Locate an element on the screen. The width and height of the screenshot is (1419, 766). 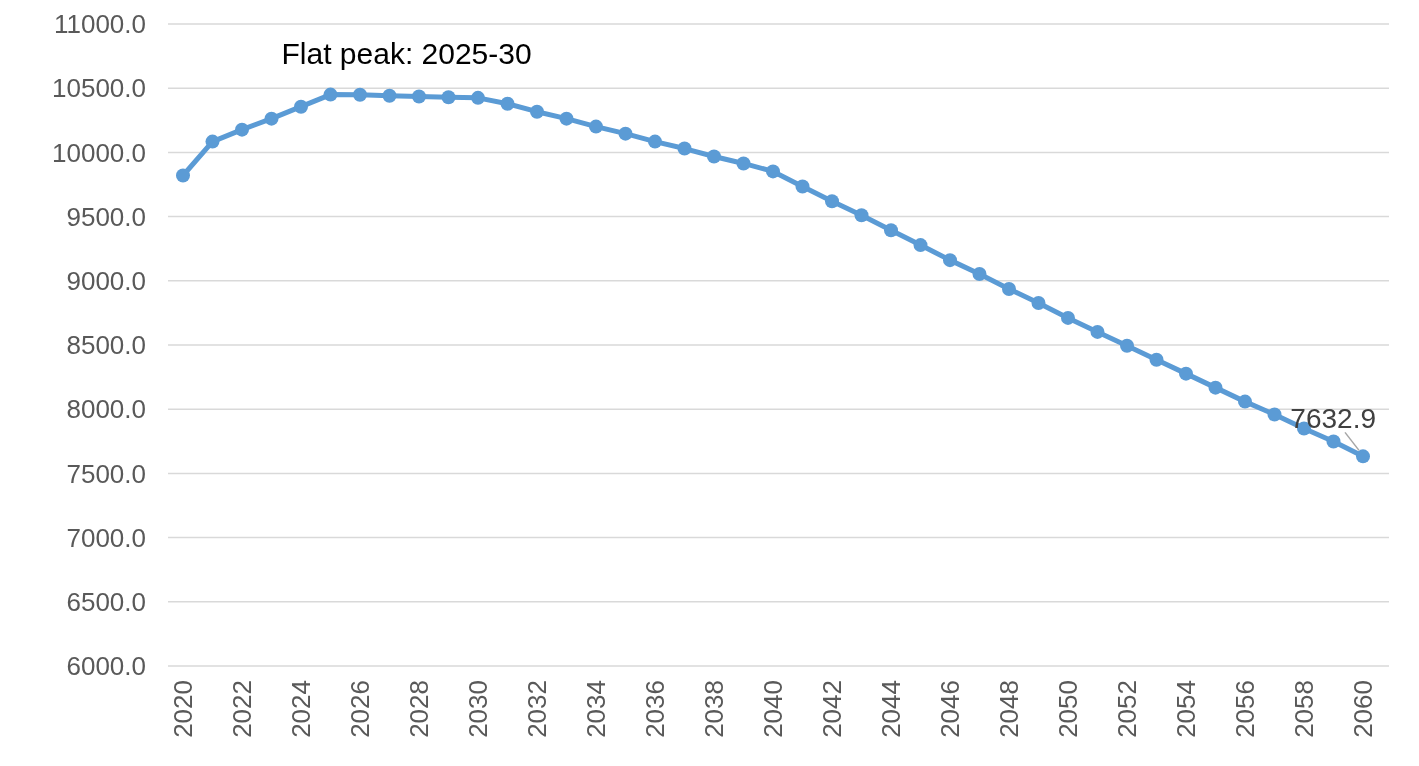
x-tick-label: 2022 is located at coordinates (242, 709).